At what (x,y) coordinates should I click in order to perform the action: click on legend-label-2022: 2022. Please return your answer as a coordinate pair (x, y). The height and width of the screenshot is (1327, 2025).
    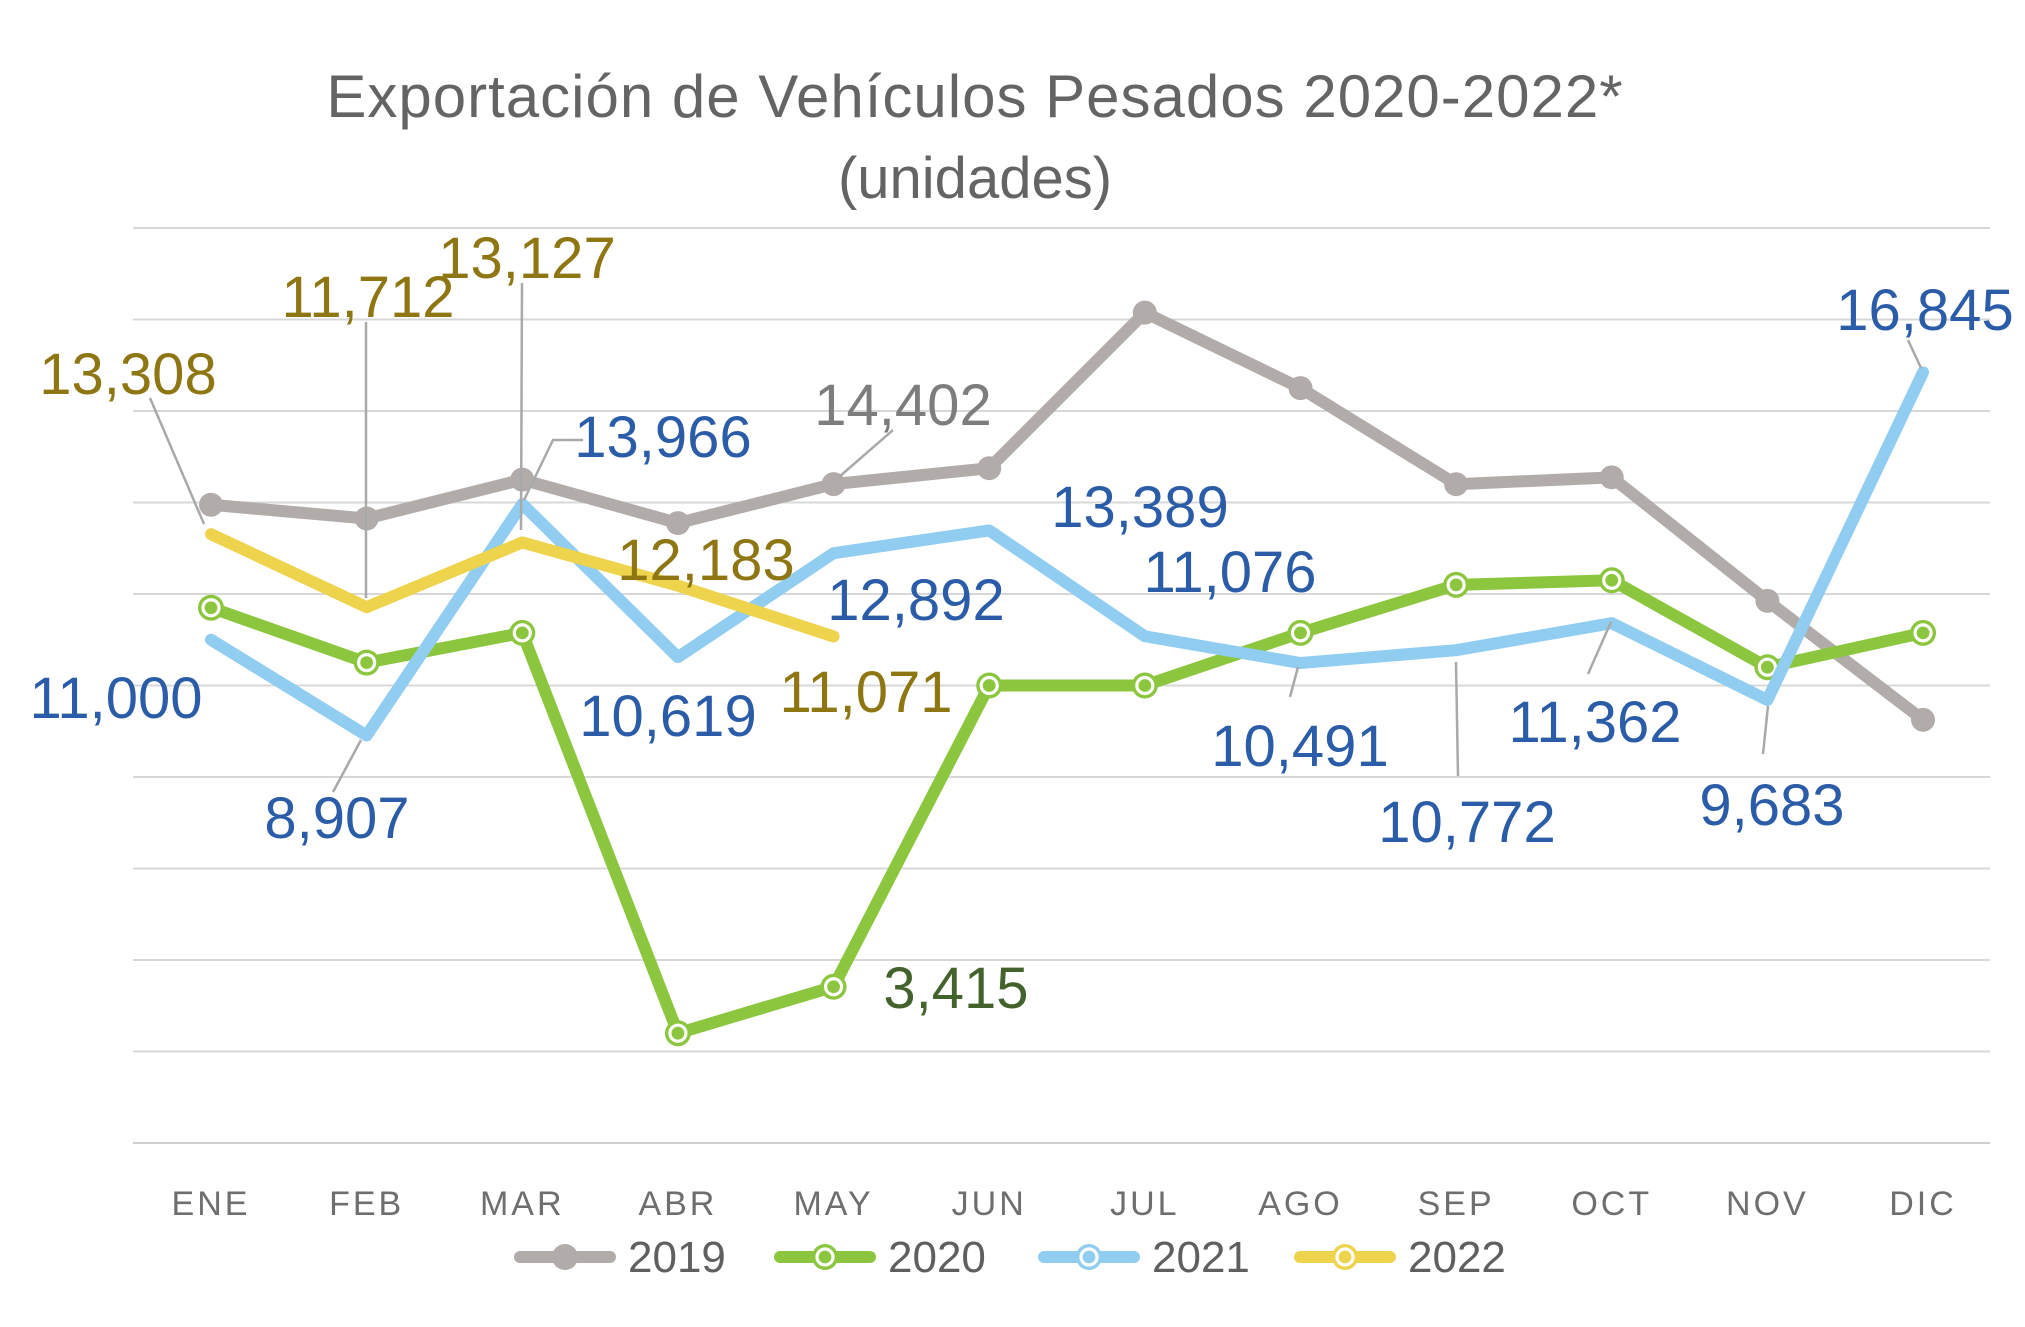
    Looking at the image, I should click on (1457, 1257).